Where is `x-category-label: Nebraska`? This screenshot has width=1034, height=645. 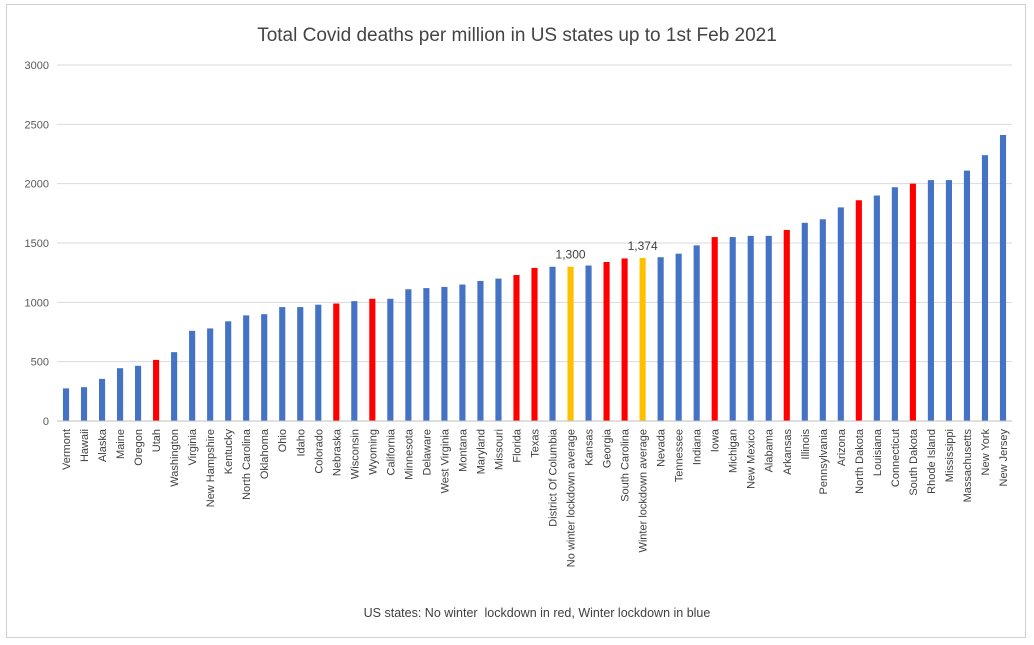 x-category-label: Nebraska is located at coordinates (337, 452).